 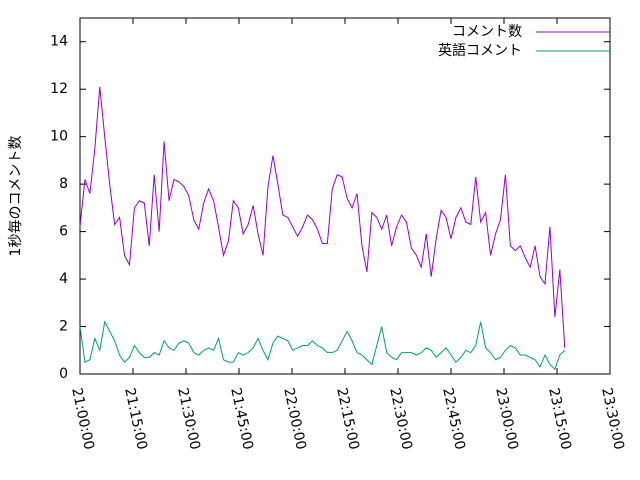 What do you see at coordinates (453, 418) in the screenshot?
I see `x-tick-label: 22:45:00` at bounding box center [453, 418].